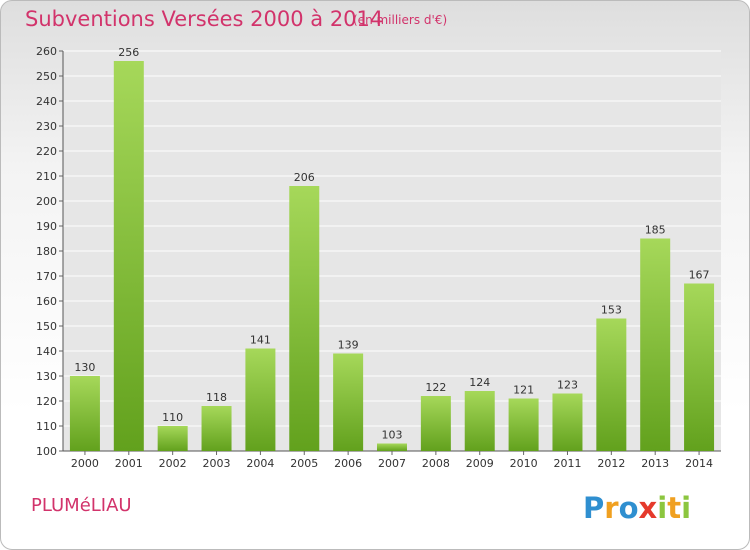 This screenshot has width=750, height=550. I want to click on bar-value-label: 110, so click(172, 417).